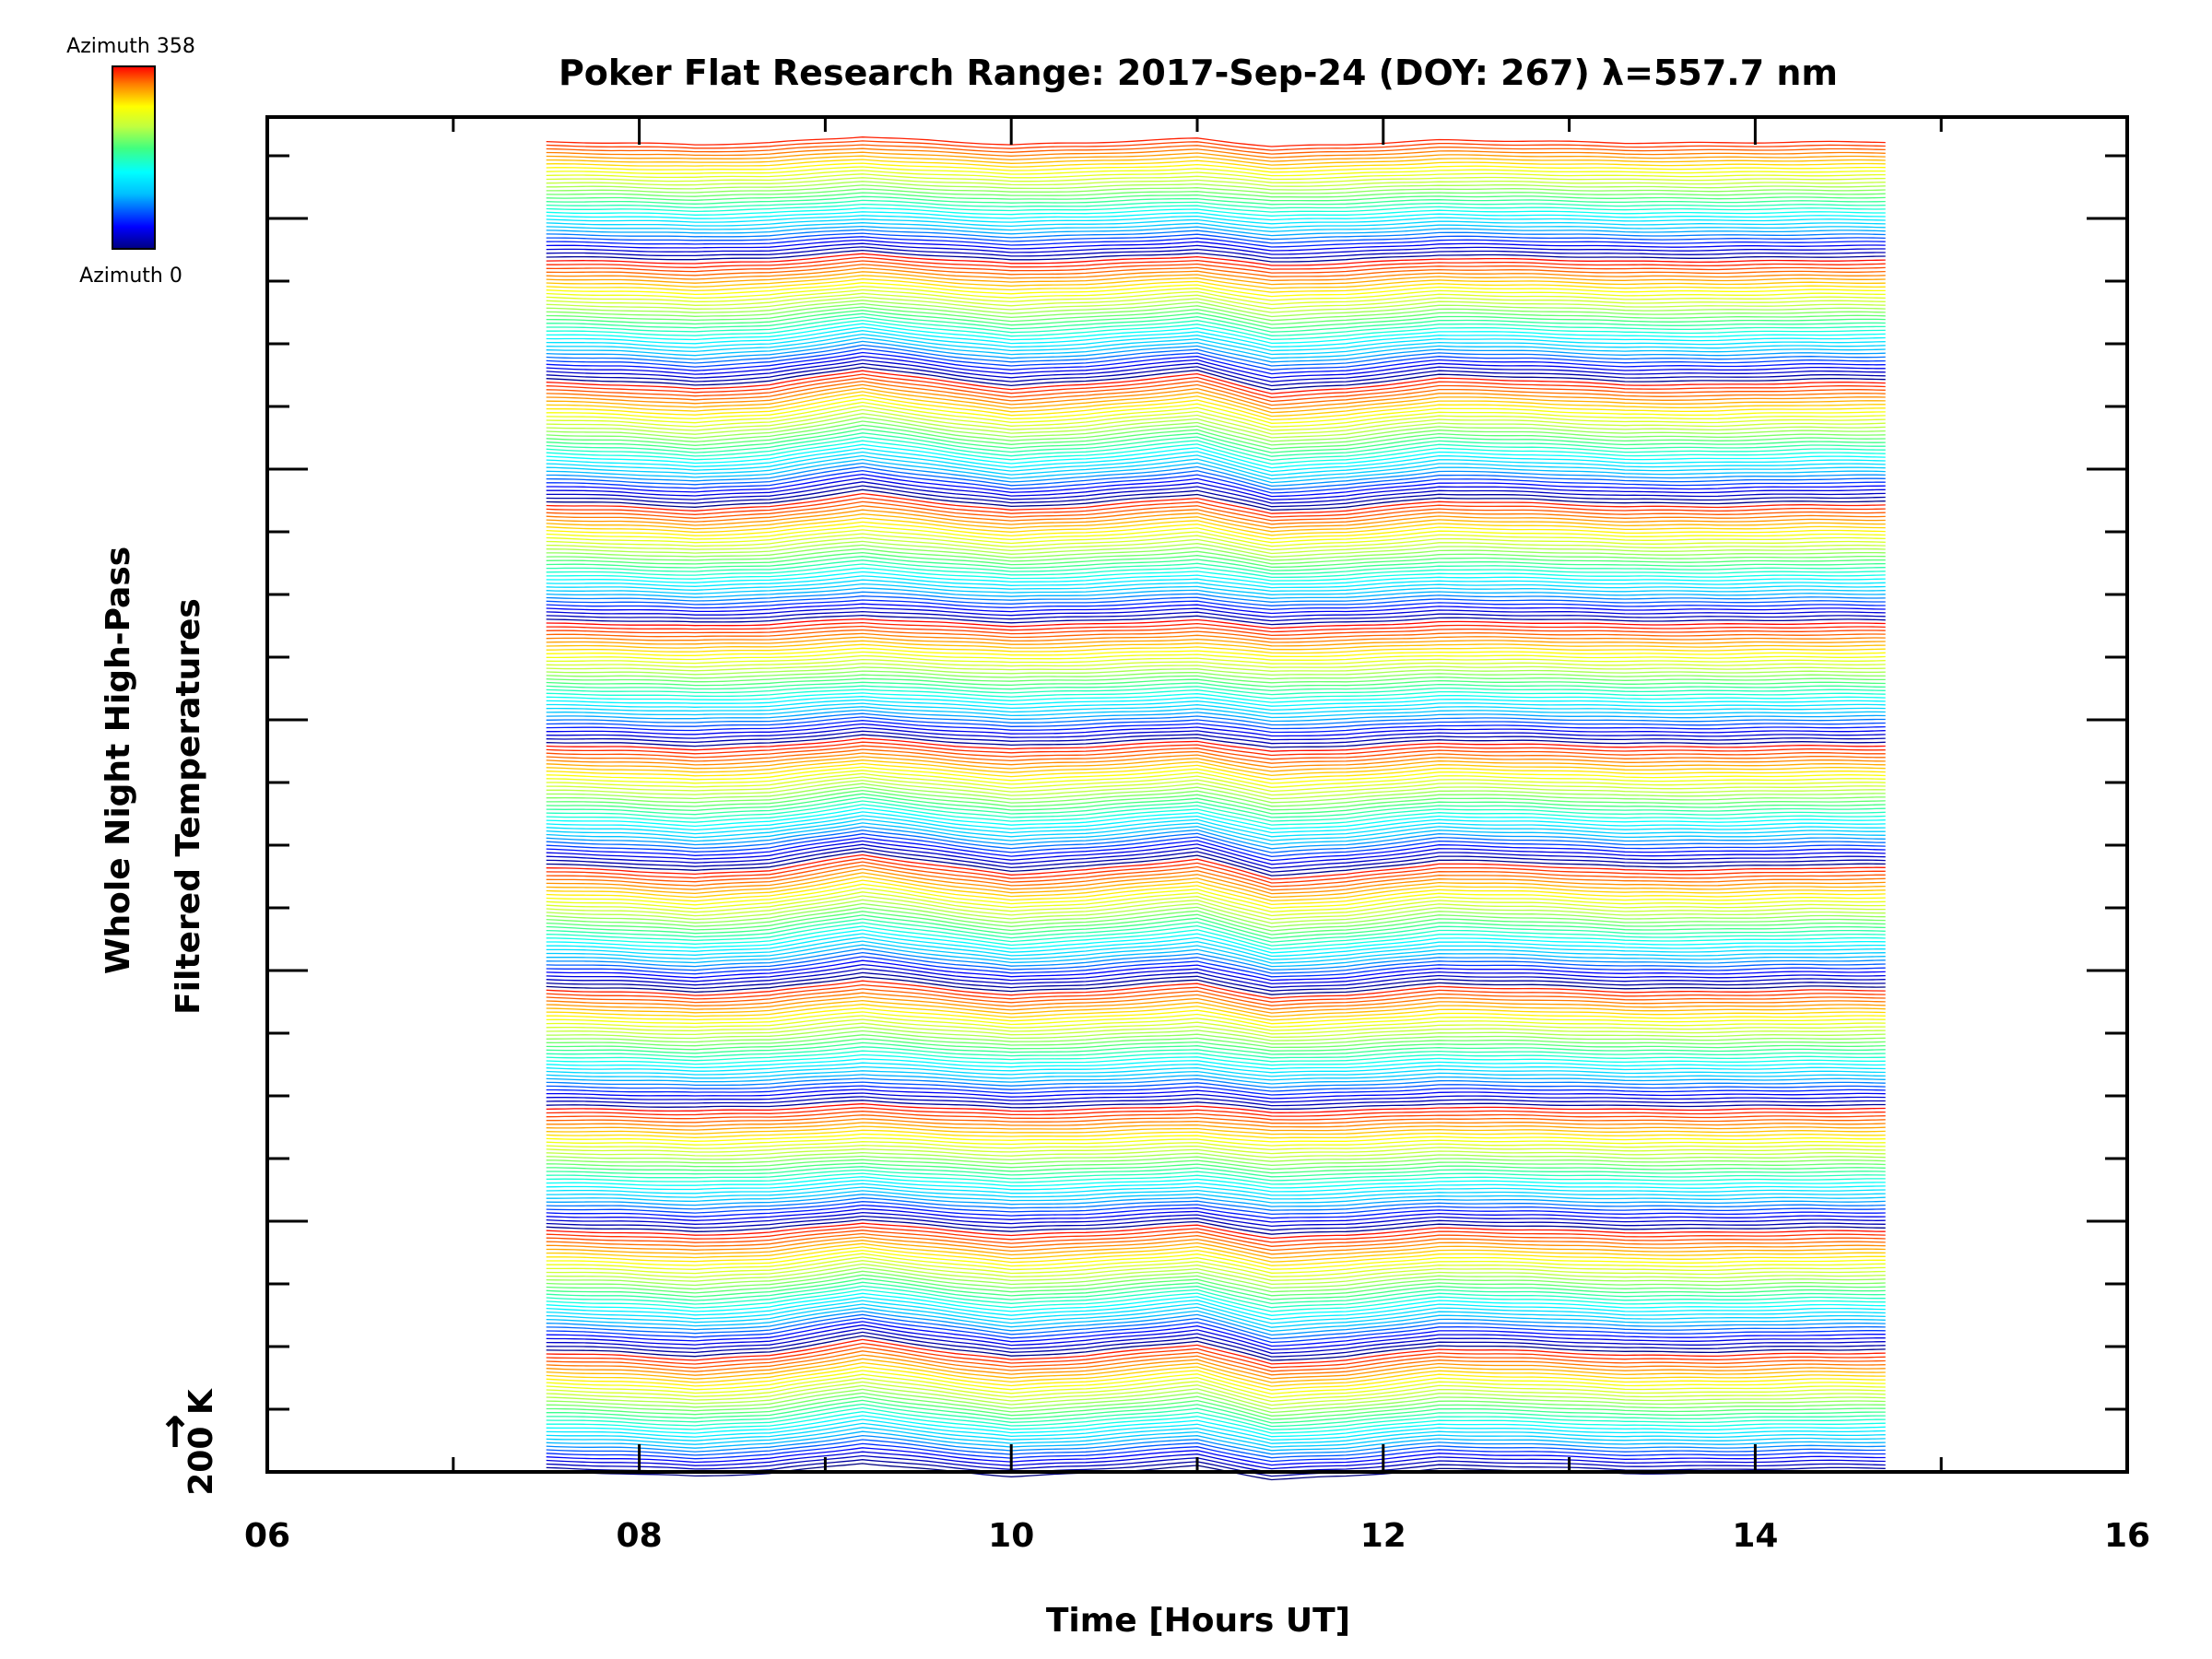  What do you see at coordinates (130, 46) in the screenshot?
I see `colorbar-top-label: Azimuth 358` at bounding box center [130, 46].